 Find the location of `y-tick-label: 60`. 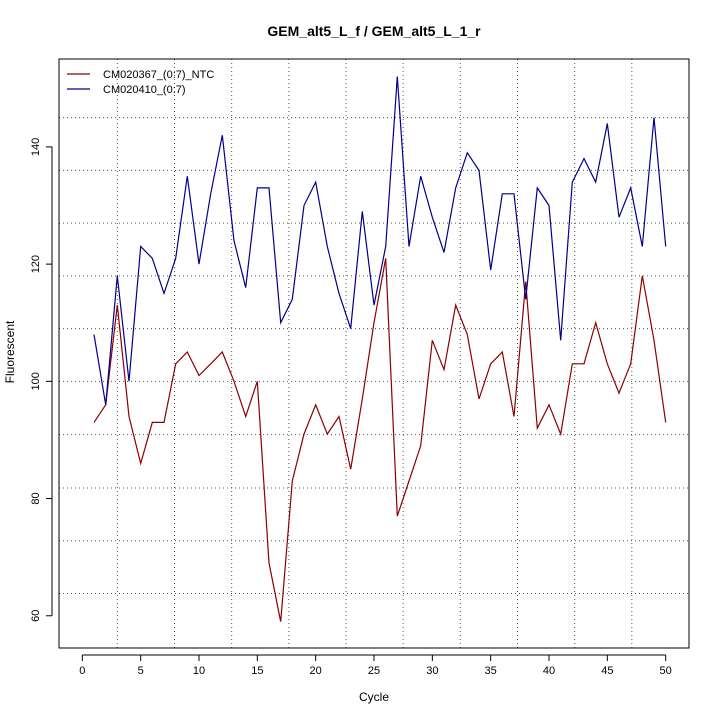

y-tick-label: 60 is located at coordinates (36, 616).